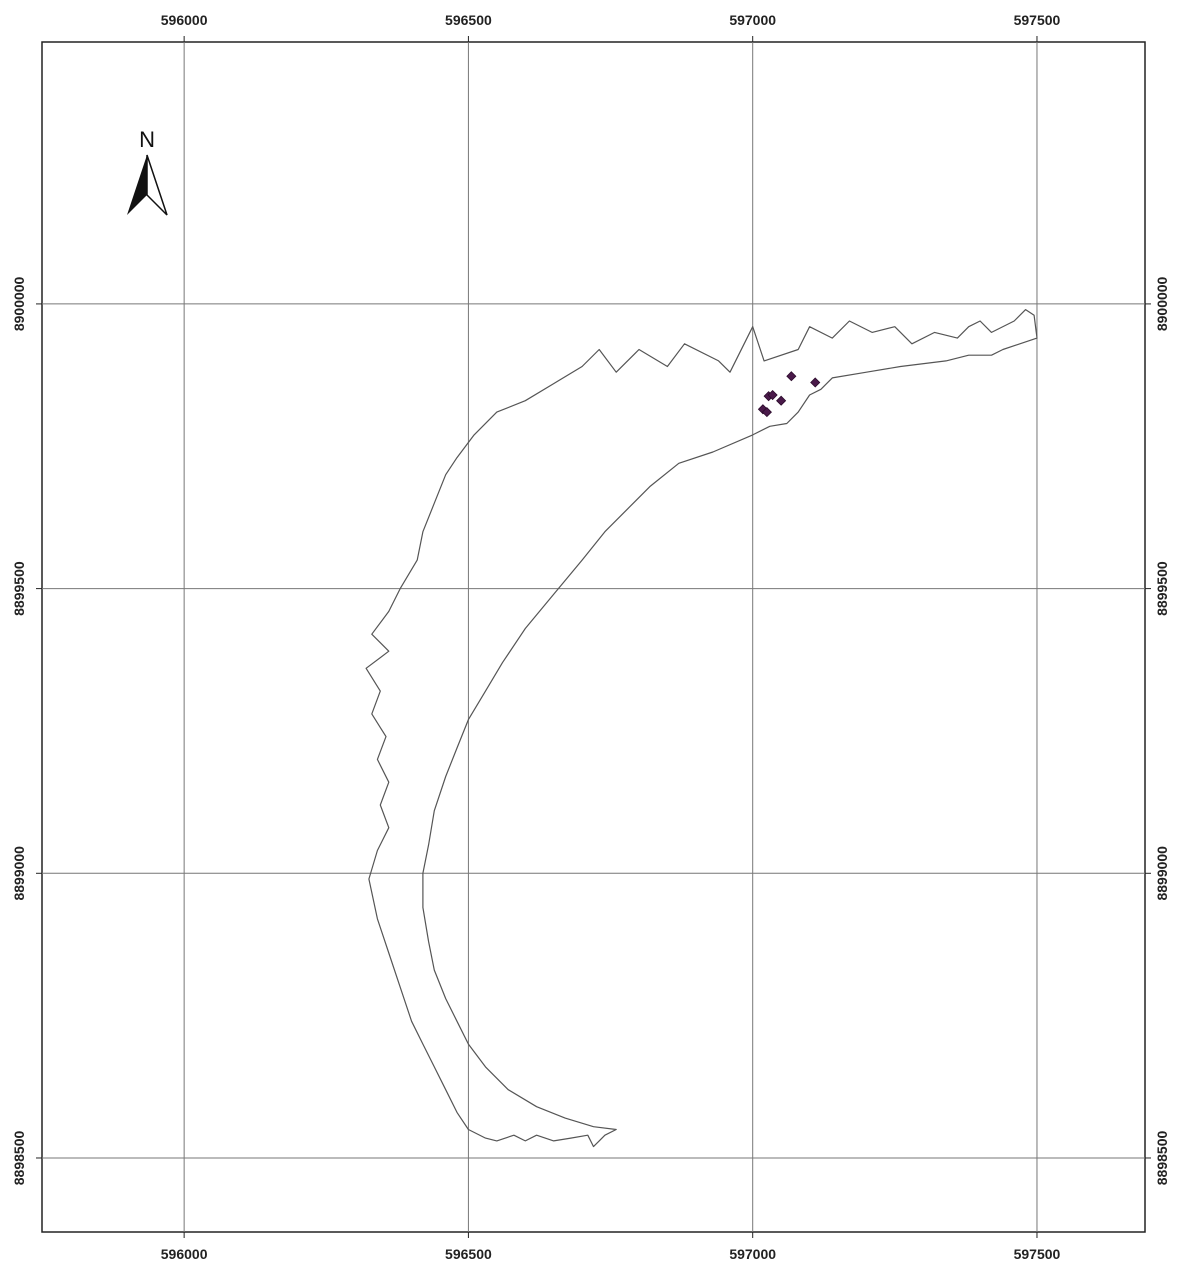  I want to click on y-tick-label-left: 8899000, so click(19, 873).